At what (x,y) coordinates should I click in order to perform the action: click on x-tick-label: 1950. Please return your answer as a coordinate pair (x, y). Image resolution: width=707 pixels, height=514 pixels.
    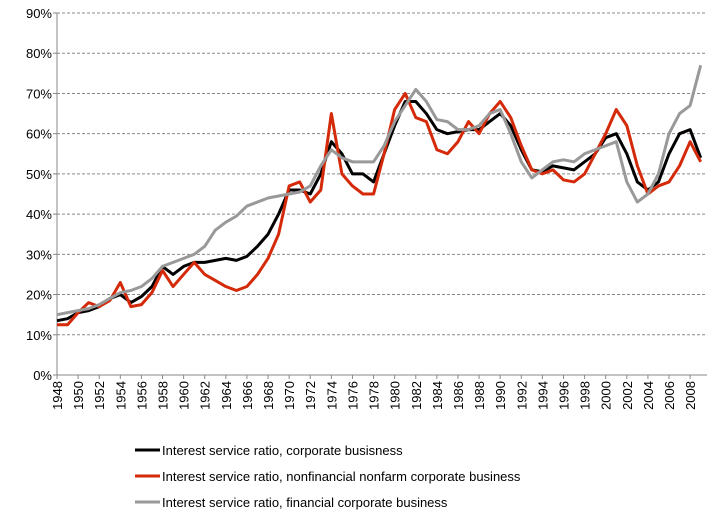
    Looking at the image, I should click on (78, 395).